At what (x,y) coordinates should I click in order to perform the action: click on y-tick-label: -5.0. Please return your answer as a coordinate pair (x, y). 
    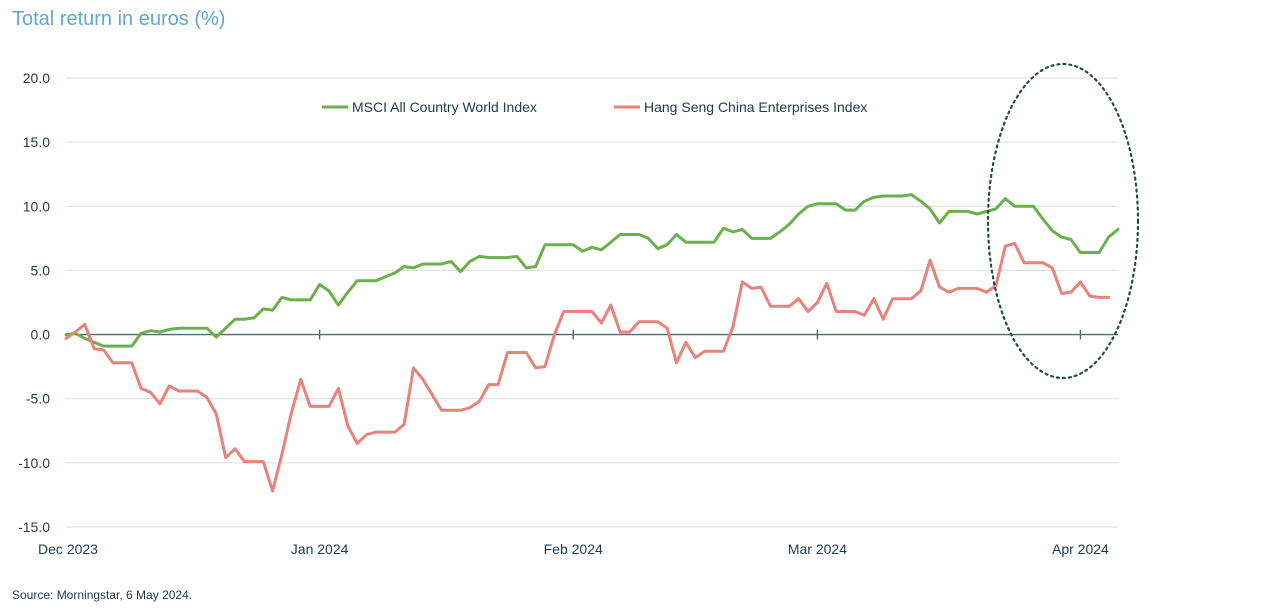
    Looking at the image, I should click on (38, 399).